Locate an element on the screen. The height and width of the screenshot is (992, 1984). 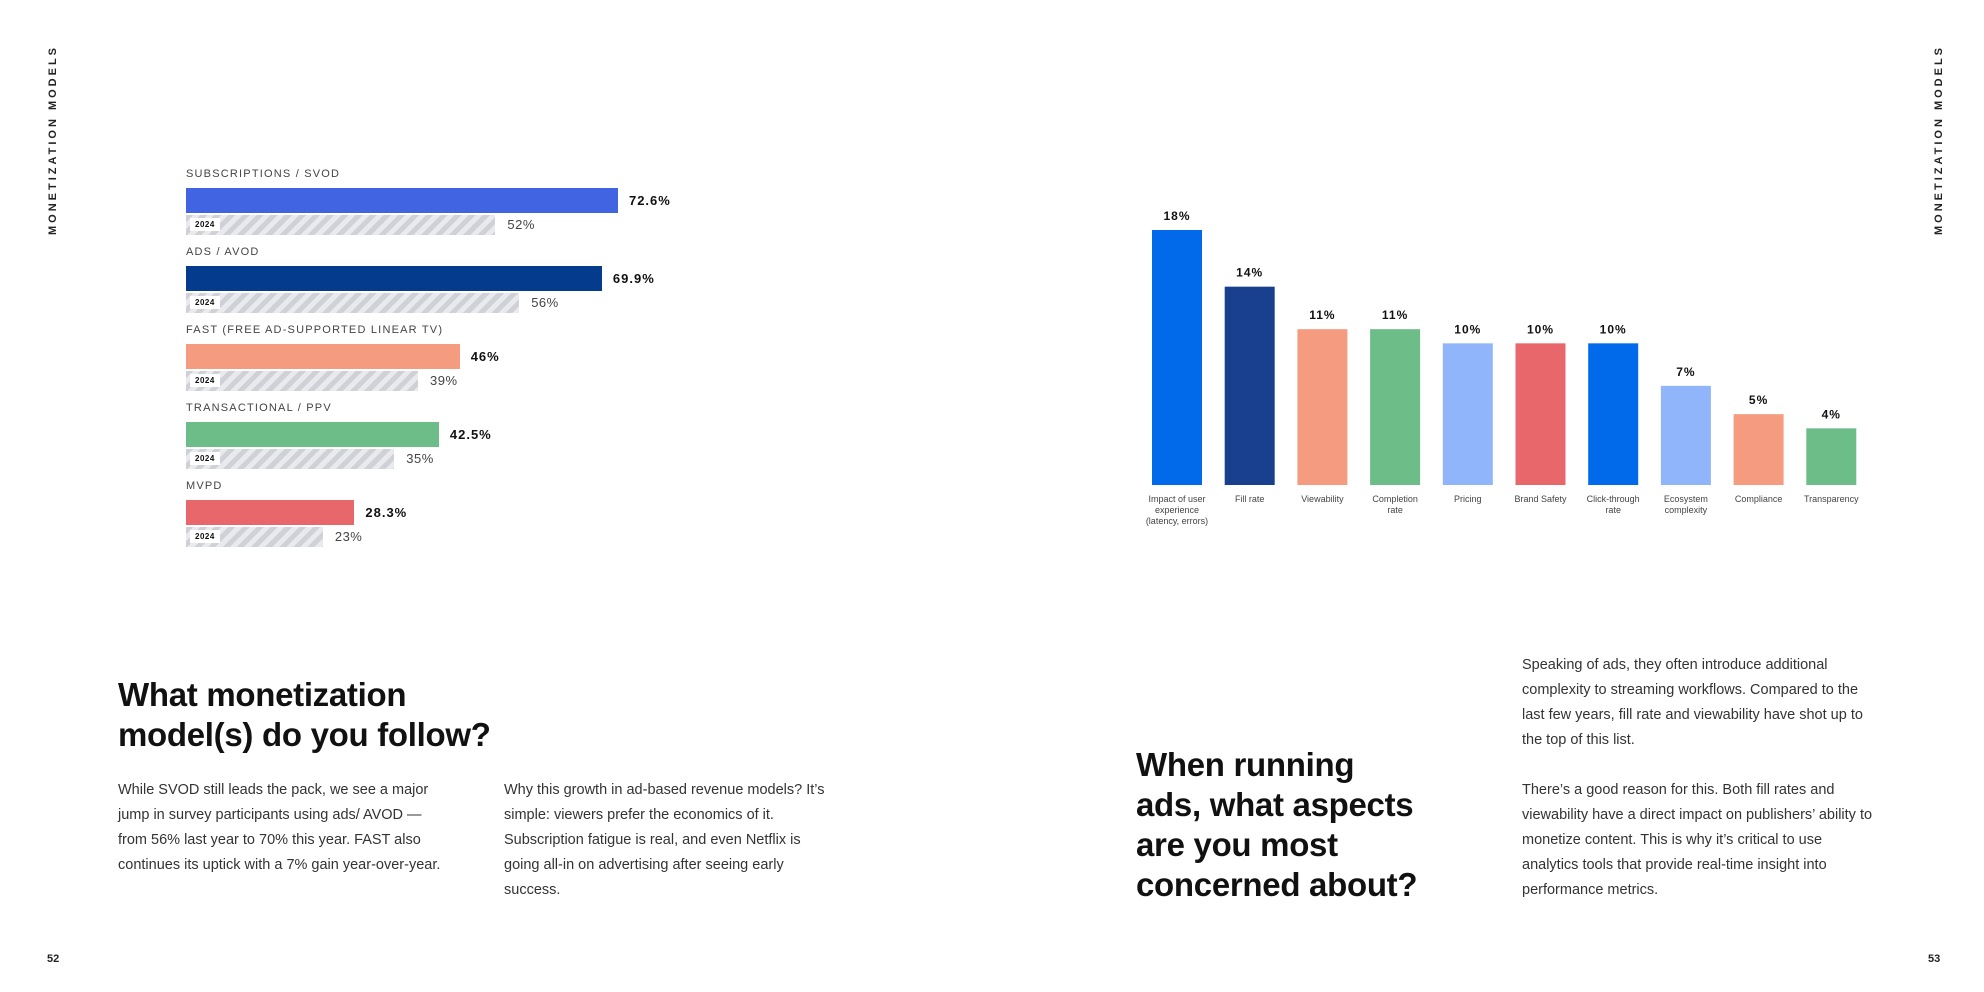
bar-value-label: 46% is located at coordinates (485, 356).